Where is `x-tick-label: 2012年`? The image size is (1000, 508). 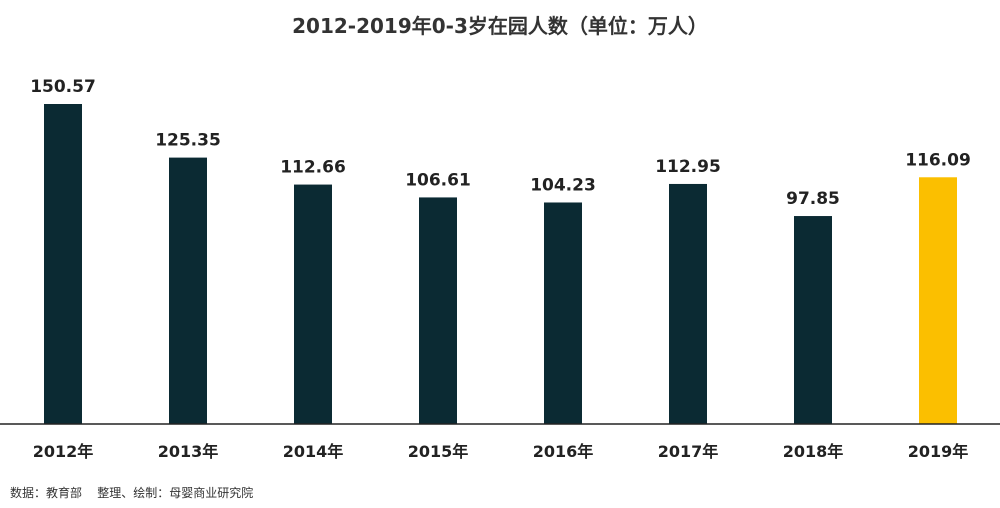 x-tick-label: 2012年 is located at coordinates (63, 451).